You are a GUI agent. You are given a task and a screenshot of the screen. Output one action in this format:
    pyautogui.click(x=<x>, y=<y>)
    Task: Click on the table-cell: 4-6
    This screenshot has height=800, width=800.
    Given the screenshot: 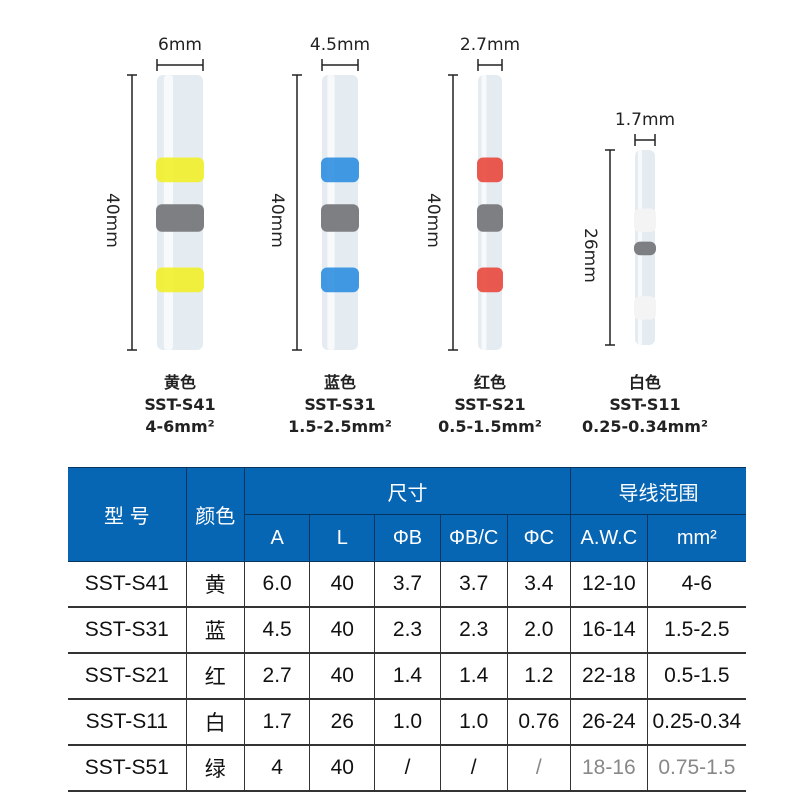 What is the action you would take?
    pyautogui.click(x=696, y=584)
    